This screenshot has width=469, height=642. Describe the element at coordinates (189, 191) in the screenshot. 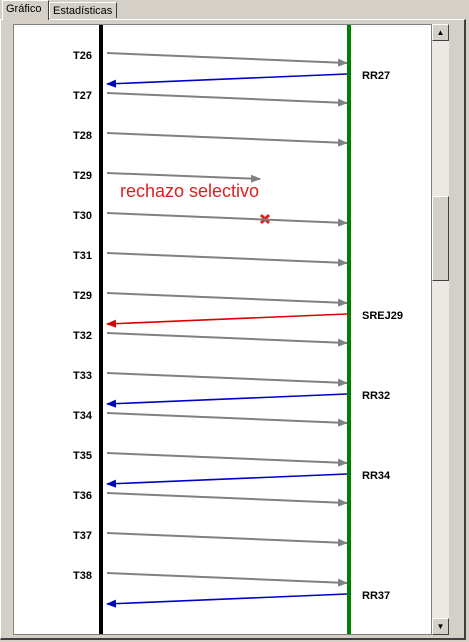

I see `annotation-rechazo-selectivo: rechazo selectivo` at that location.